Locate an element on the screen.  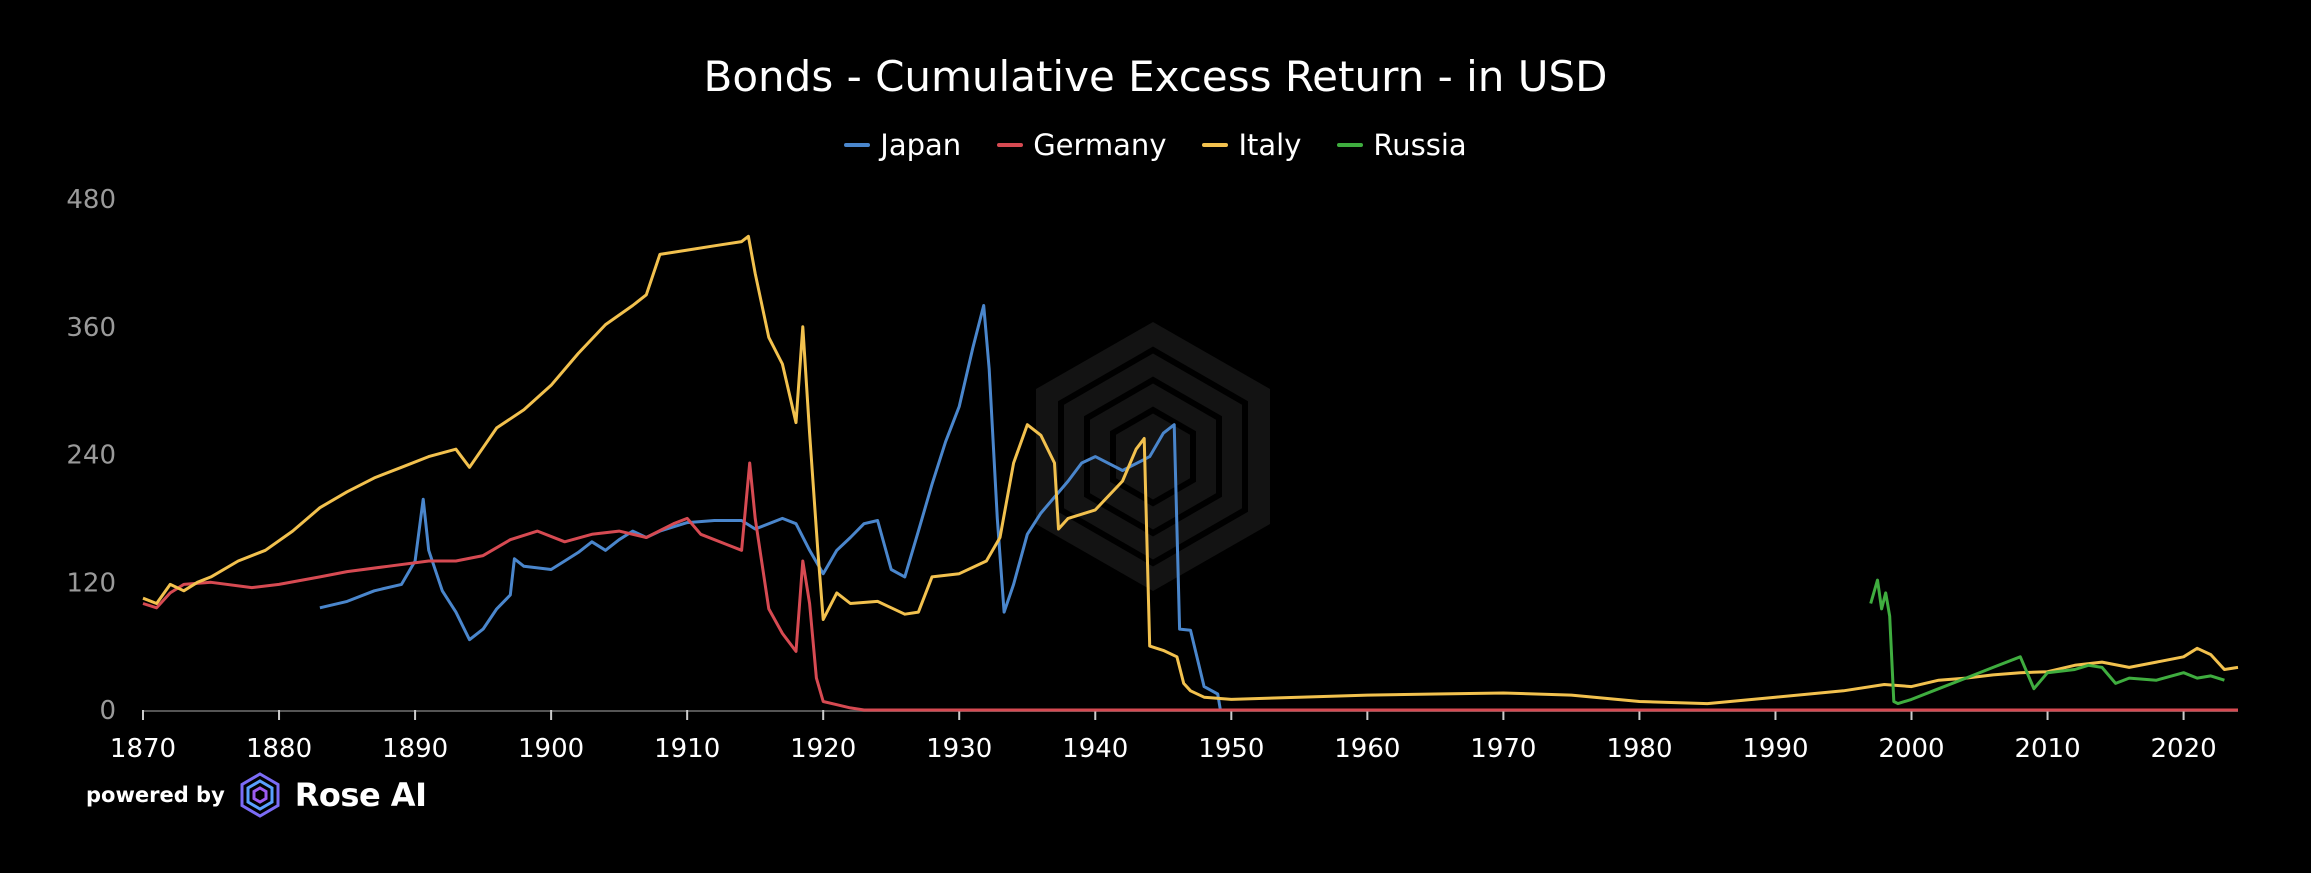
x-tick-label: 1980 is located at coordinates (1639, 749).